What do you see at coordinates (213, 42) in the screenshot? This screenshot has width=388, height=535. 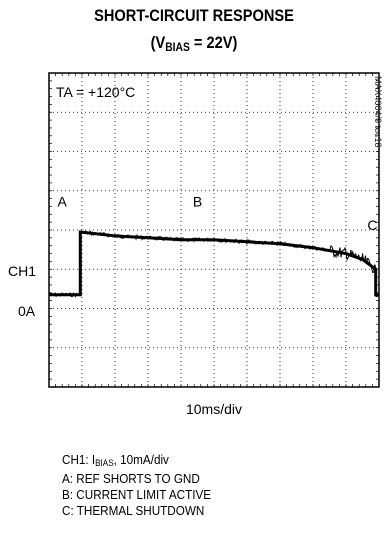 I see `title-vbias-suffix: = 22V)` at bounding box center [213, 42].